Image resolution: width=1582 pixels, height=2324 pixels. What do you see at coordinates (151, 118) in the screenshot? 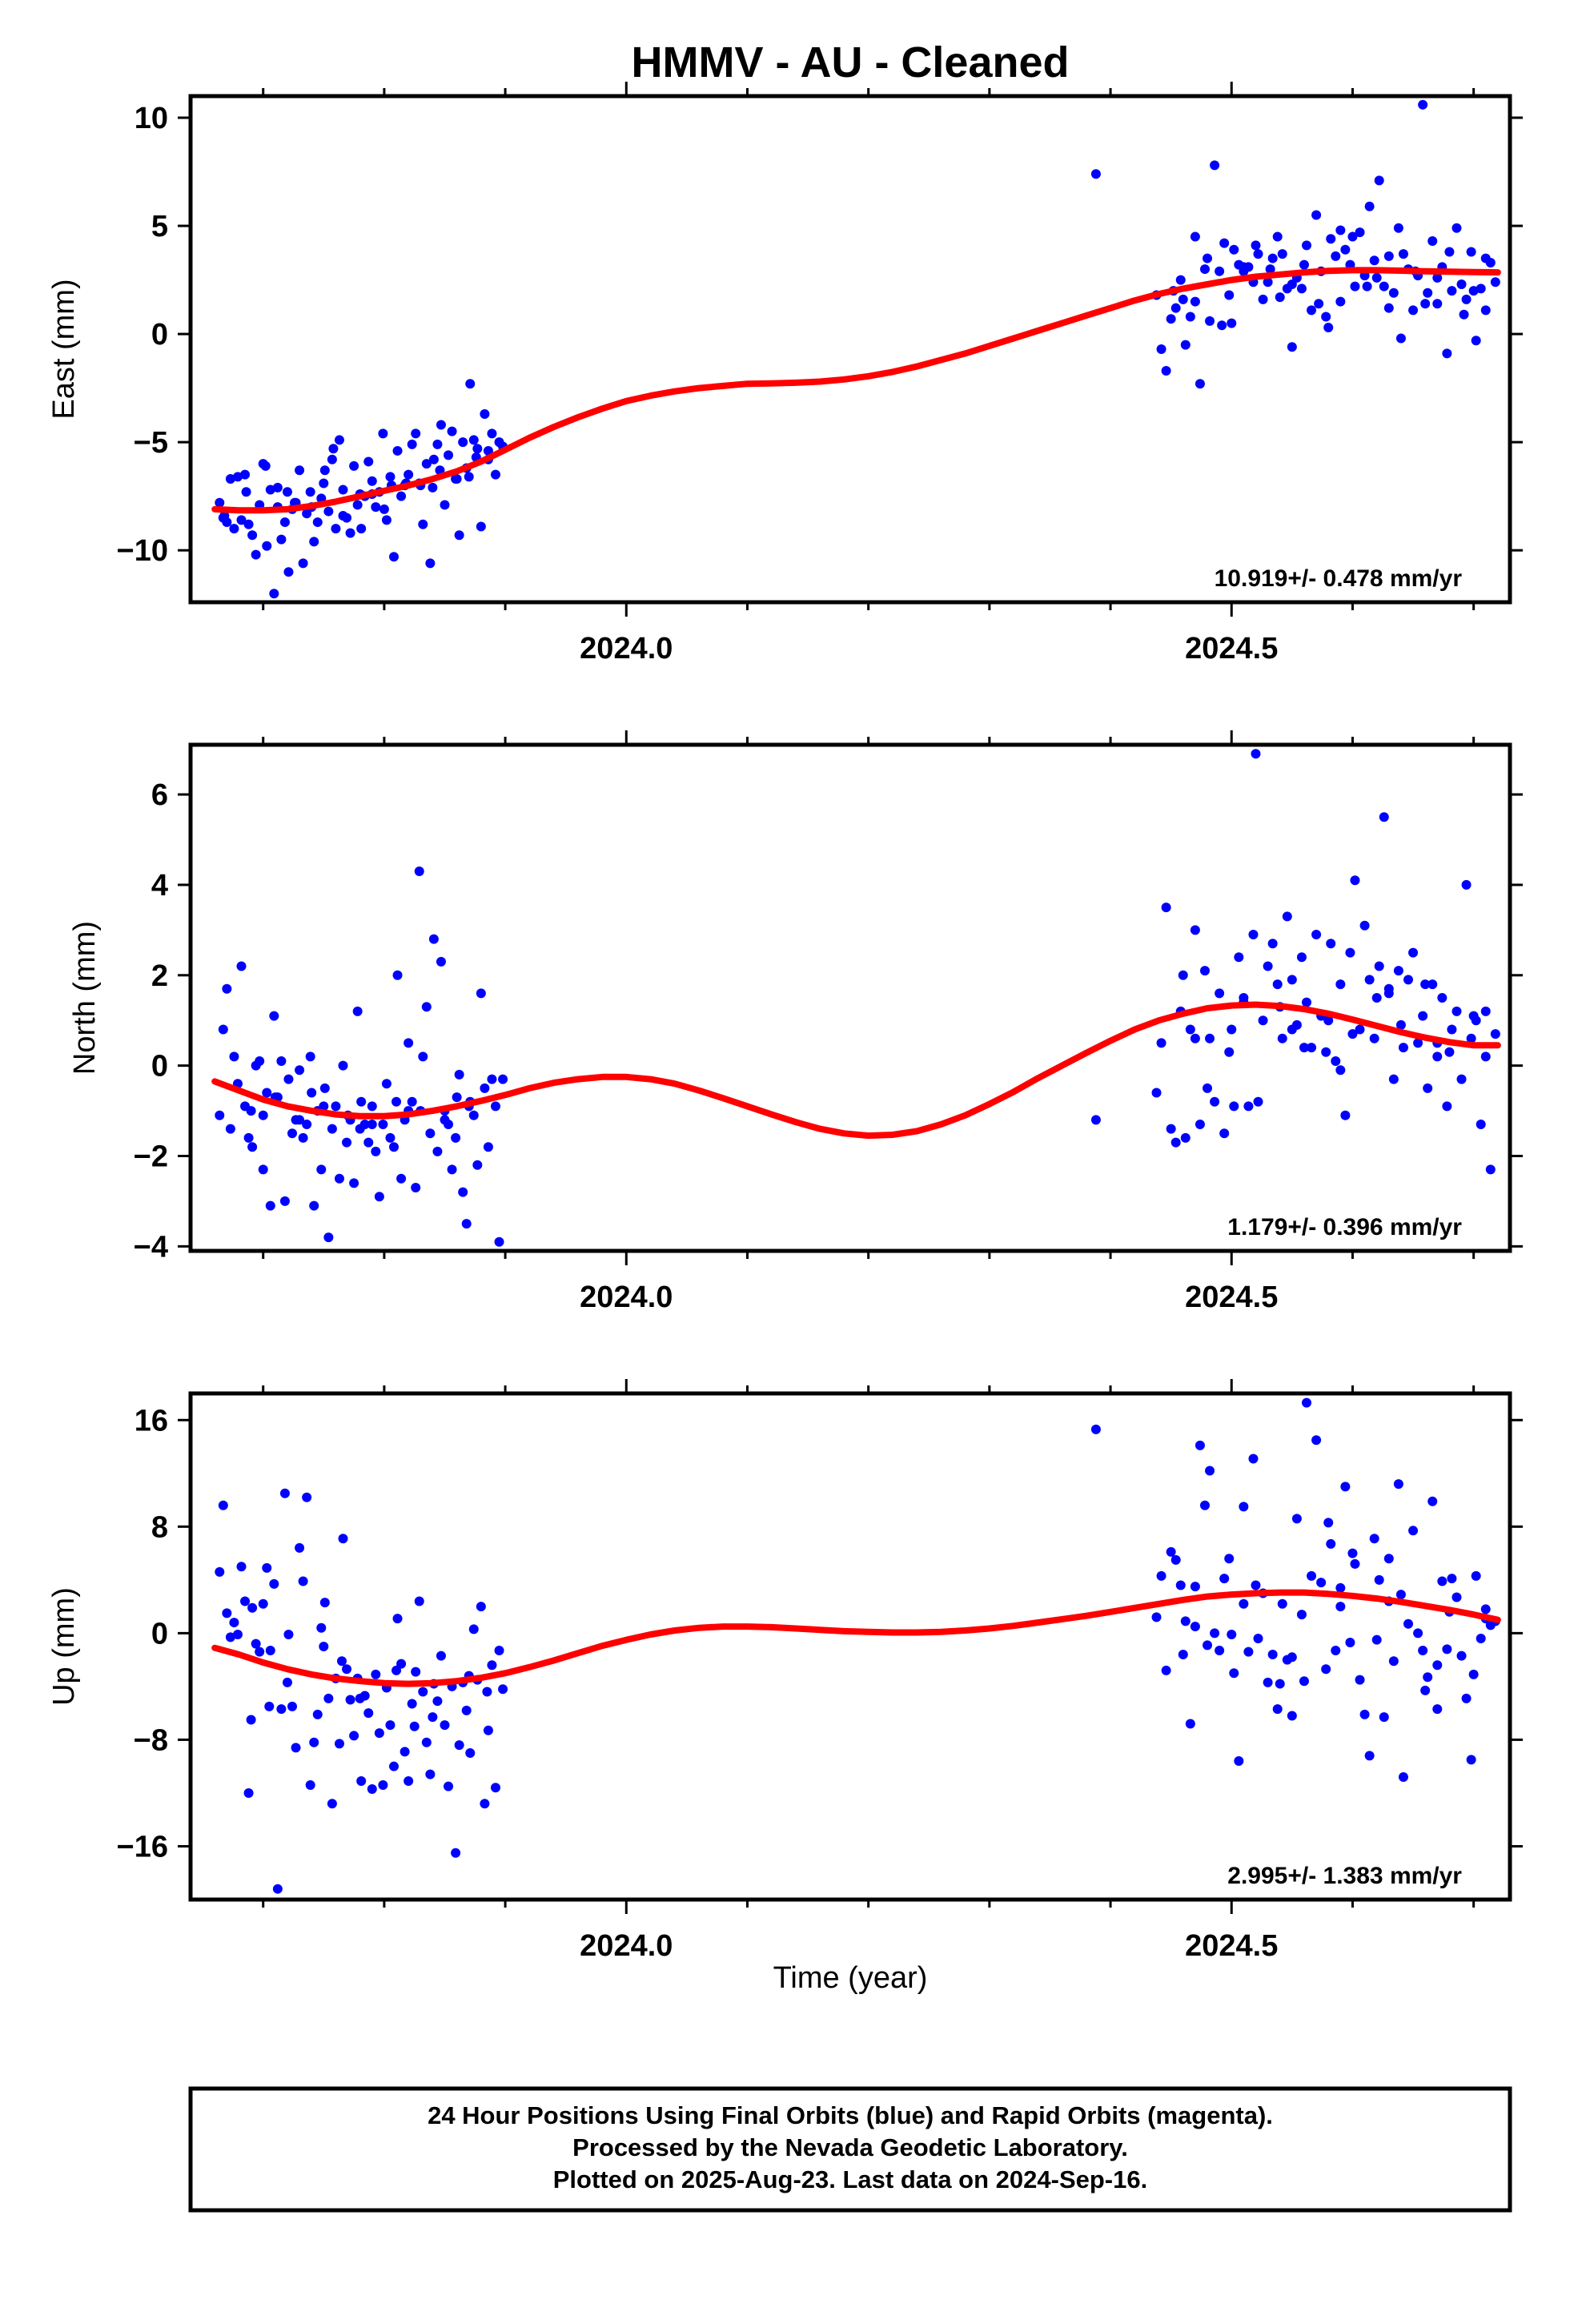
I see `y-tick-label: 10` at bounding box center [151, 118].